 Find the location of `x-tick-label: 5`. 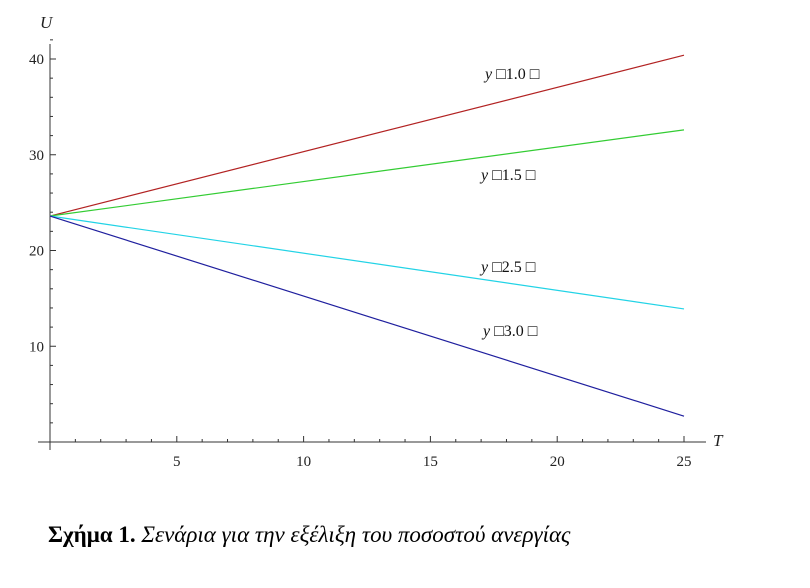

x-tick-label: 5 is located at coordinates (177, 462).